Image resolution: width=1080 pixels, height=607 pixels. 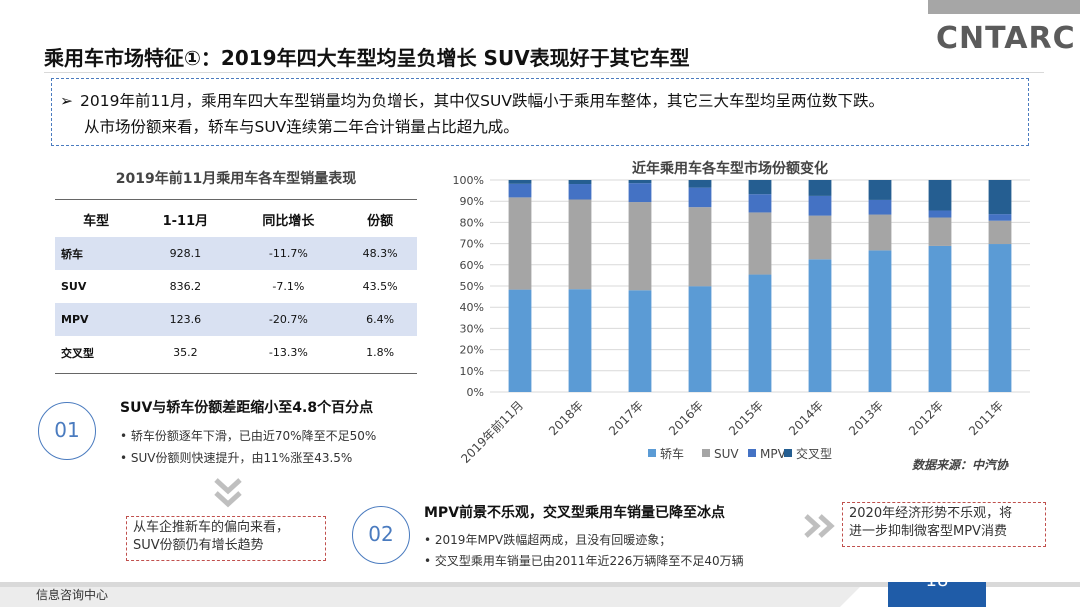 What do you see at coordinates (1006, 38) in the screenshot?
I see `cntarc-logo: CNTARC` at bounding box center [1006, 38].